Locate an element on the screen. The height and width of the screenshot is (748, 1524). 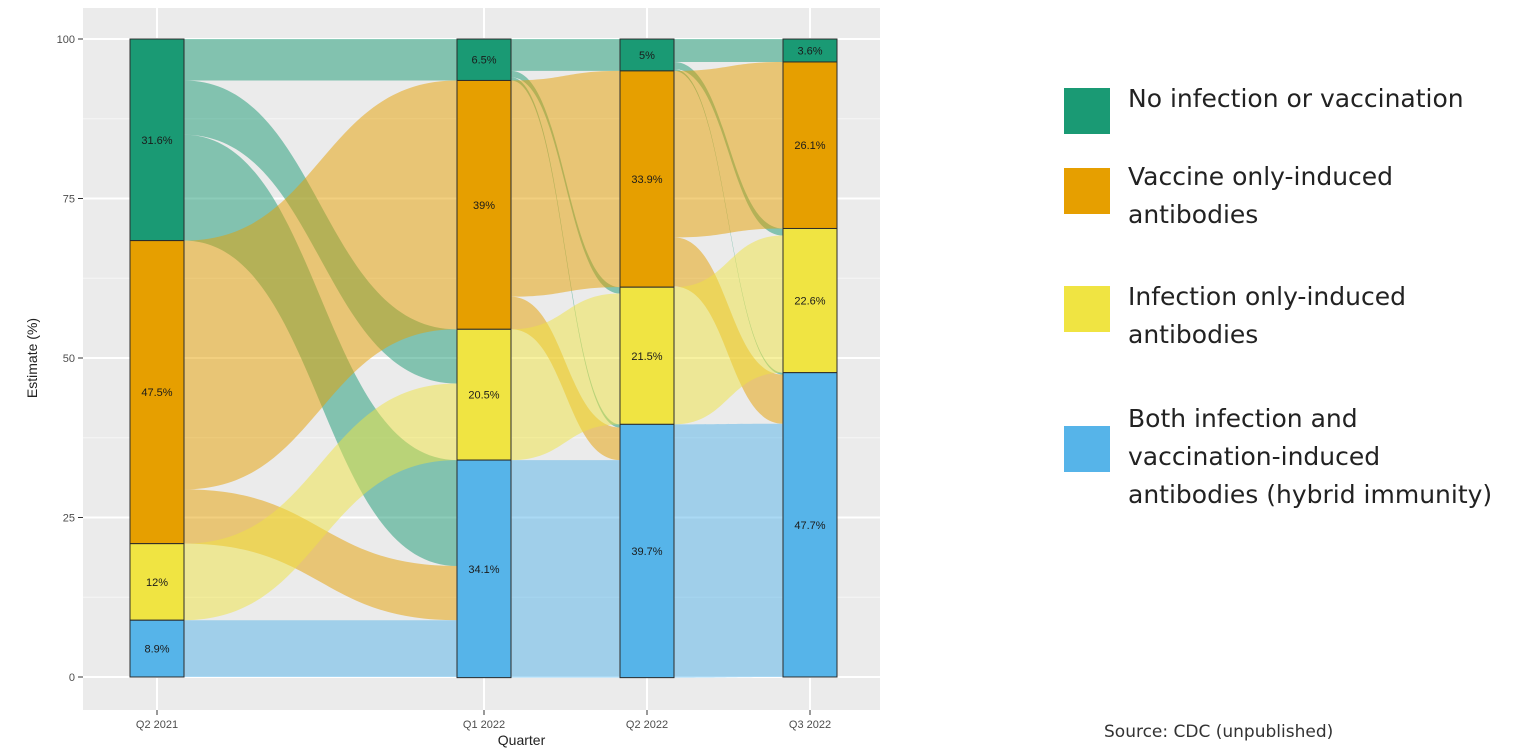
data-label: 6.5% is located at coordinates (483, 61).